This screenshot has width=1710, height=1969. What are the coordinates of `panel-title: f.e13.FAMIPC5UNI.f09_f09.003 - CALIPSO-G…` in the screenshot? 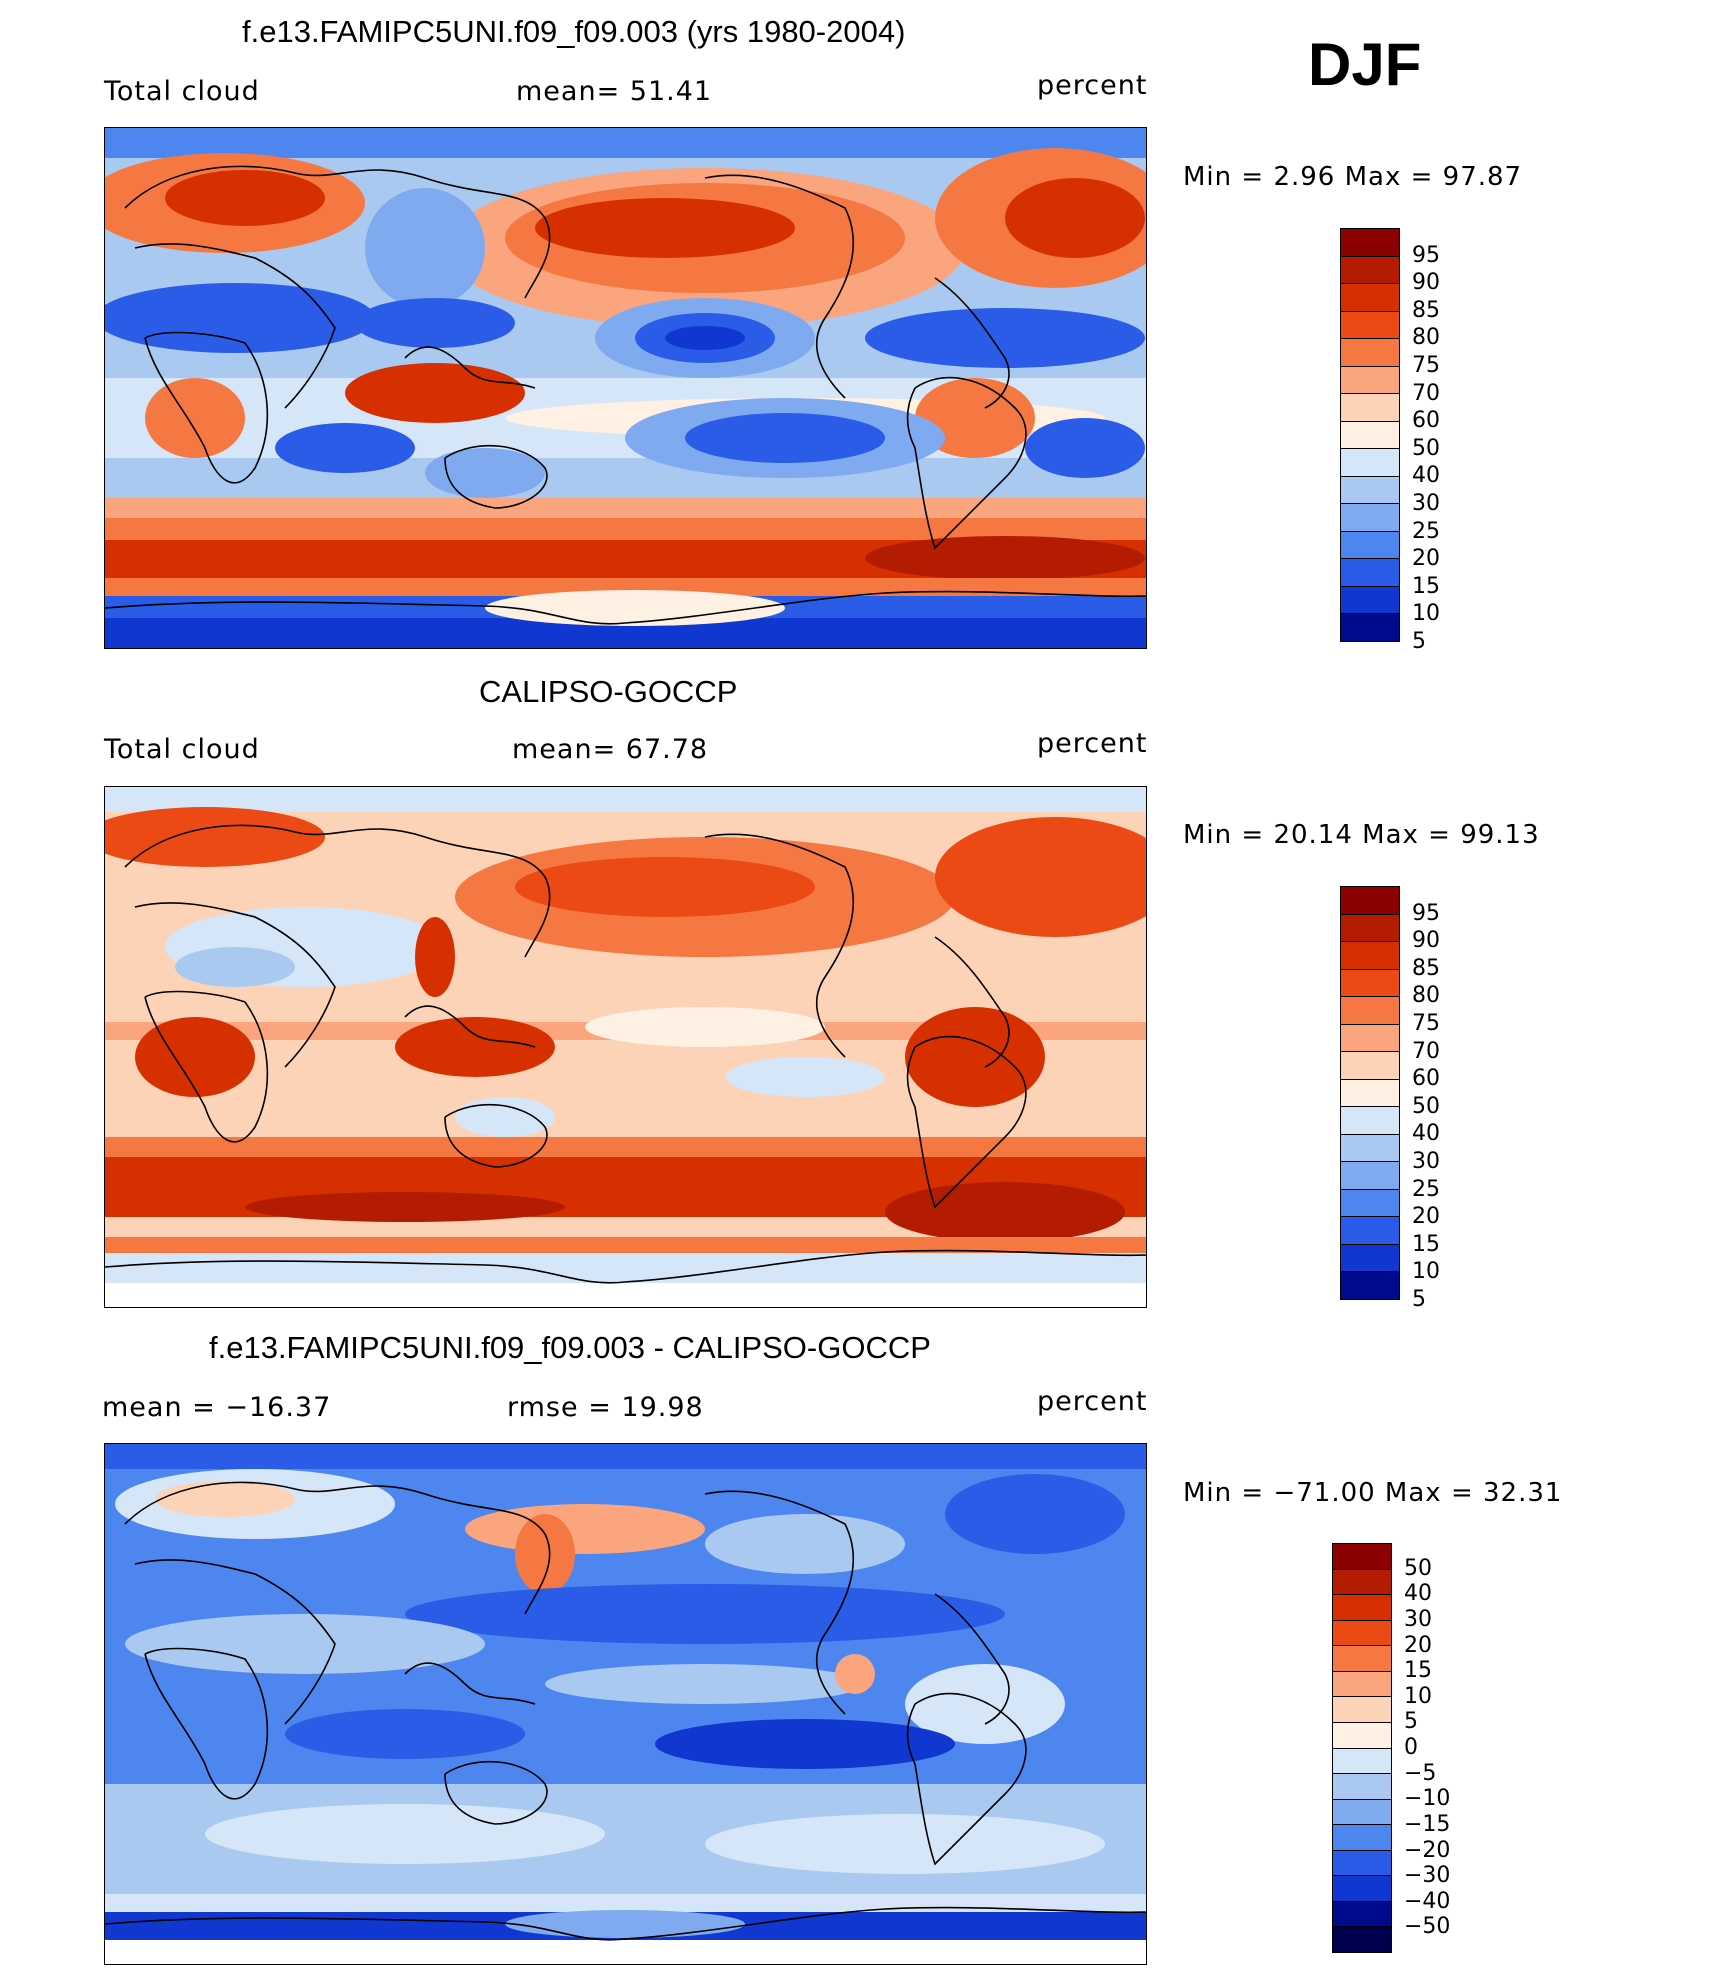 It's located at (570, 1347).